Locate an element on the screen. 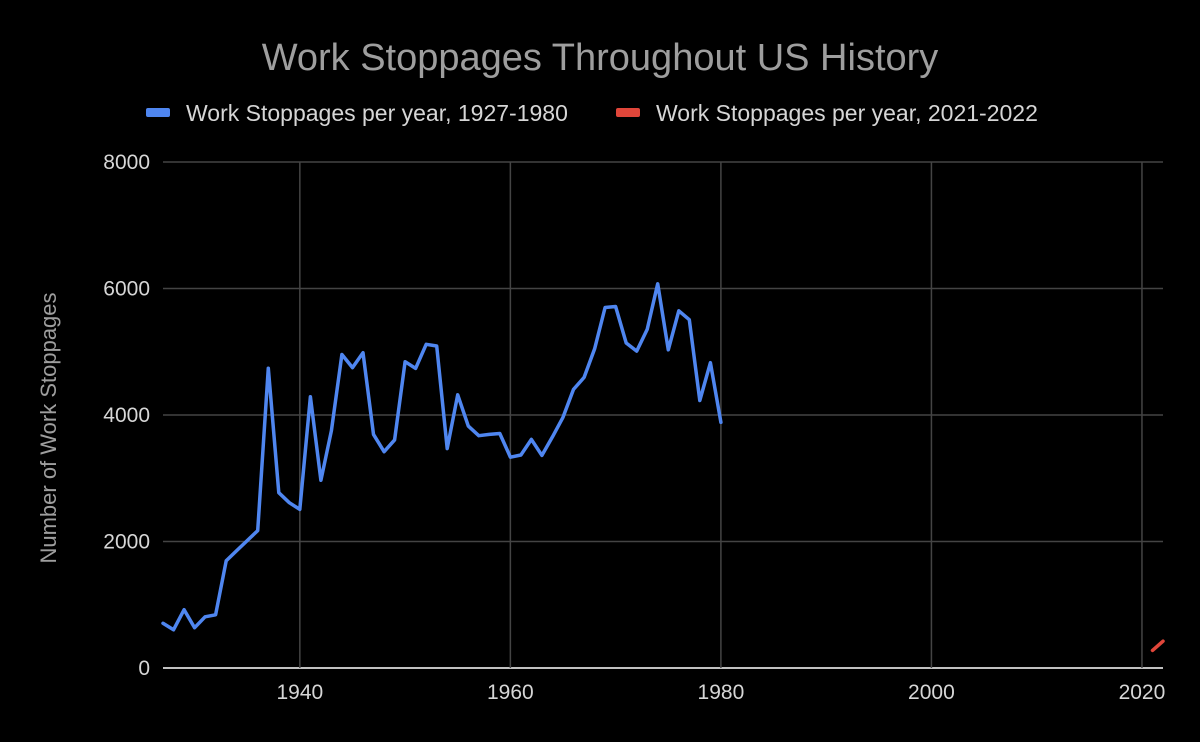 This screenshot has height=742, width=1200. x-tick-label: 1980 is located at coordinates (721, 692).